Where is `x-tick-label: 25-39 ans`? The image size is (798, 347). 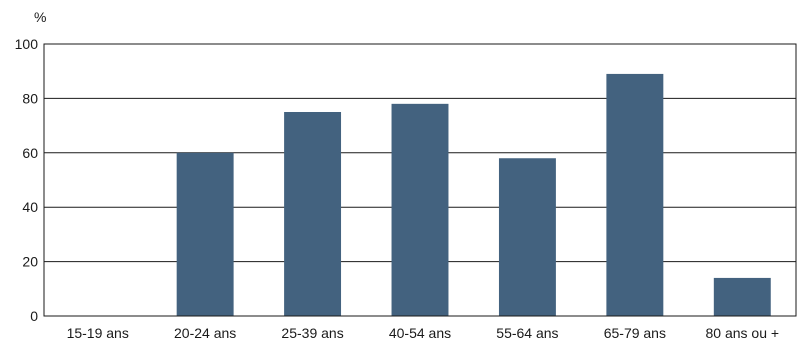 x-tick-label: 25-39 ans is located at coordinates (312, 333).